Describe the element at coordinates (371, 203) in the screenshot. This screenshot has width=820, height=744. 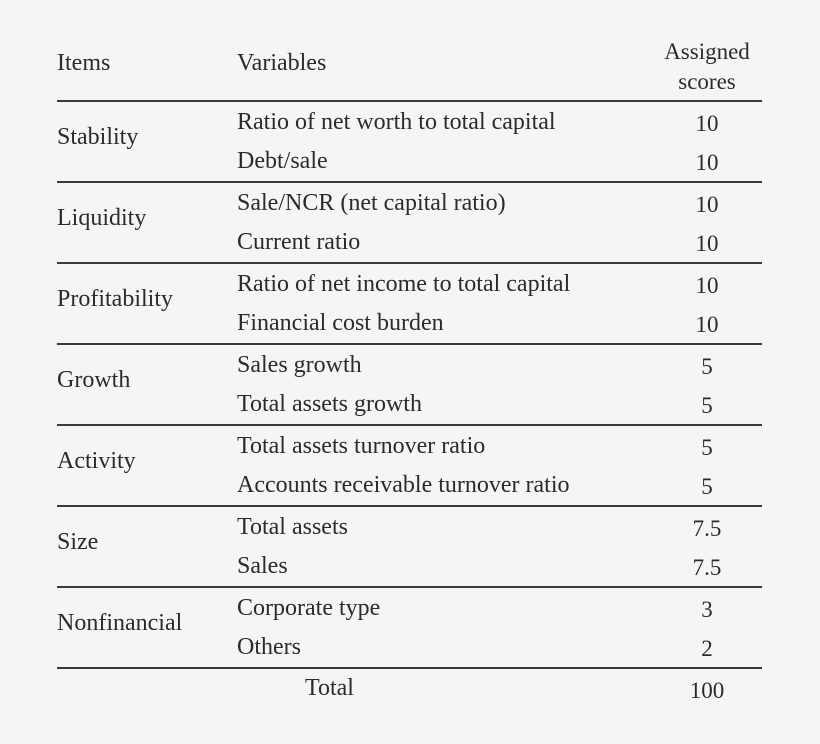
I see `variable-cell: Sale/NCR (net capital ratio)` at that location.